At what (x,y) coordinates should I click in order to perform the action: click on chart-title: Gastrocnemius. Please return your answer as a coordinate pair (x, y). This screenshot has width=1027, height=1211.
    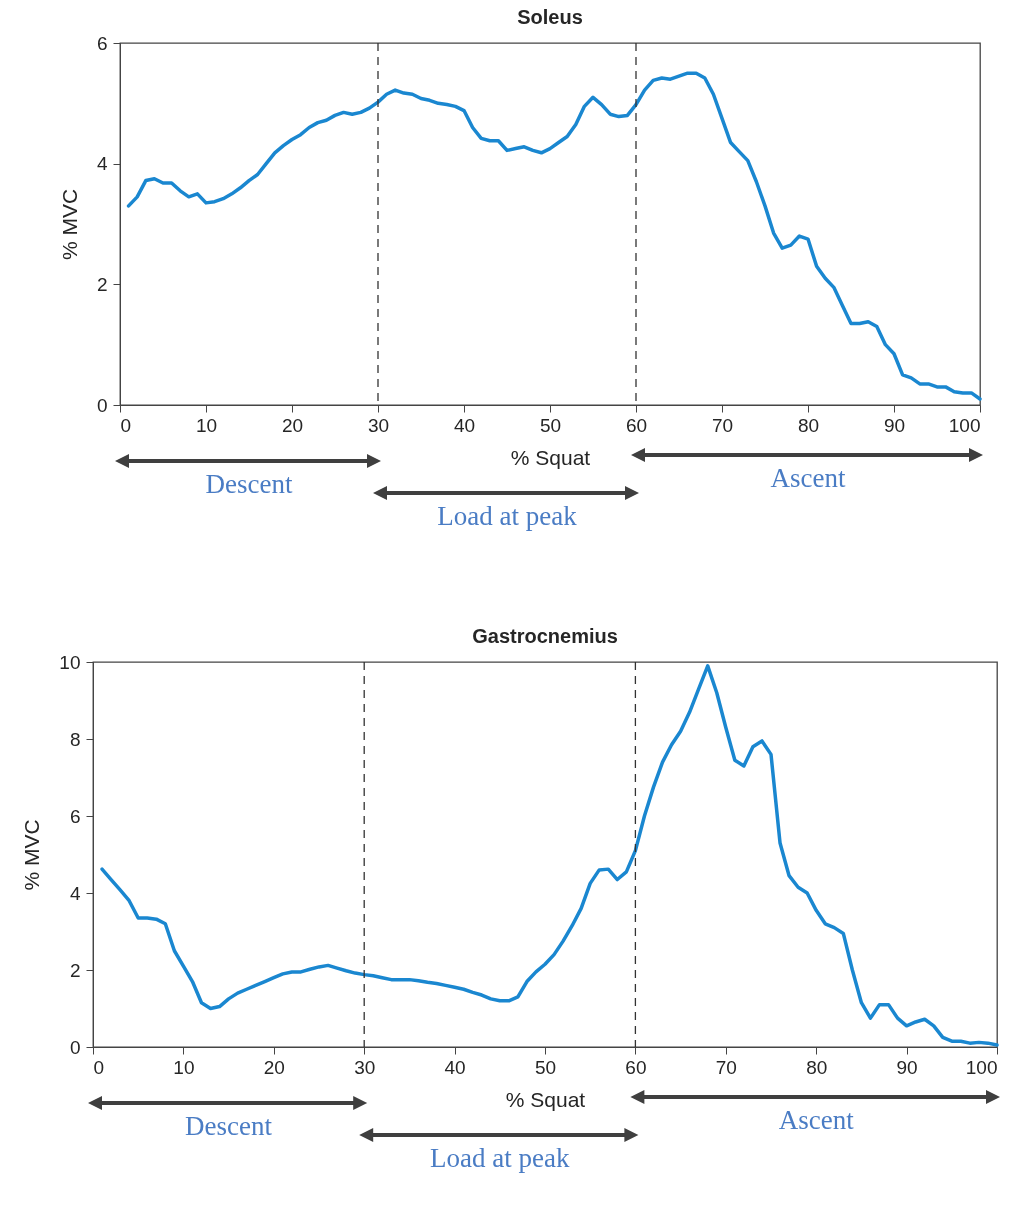
    Looking at the image, I should click on (545, 636).